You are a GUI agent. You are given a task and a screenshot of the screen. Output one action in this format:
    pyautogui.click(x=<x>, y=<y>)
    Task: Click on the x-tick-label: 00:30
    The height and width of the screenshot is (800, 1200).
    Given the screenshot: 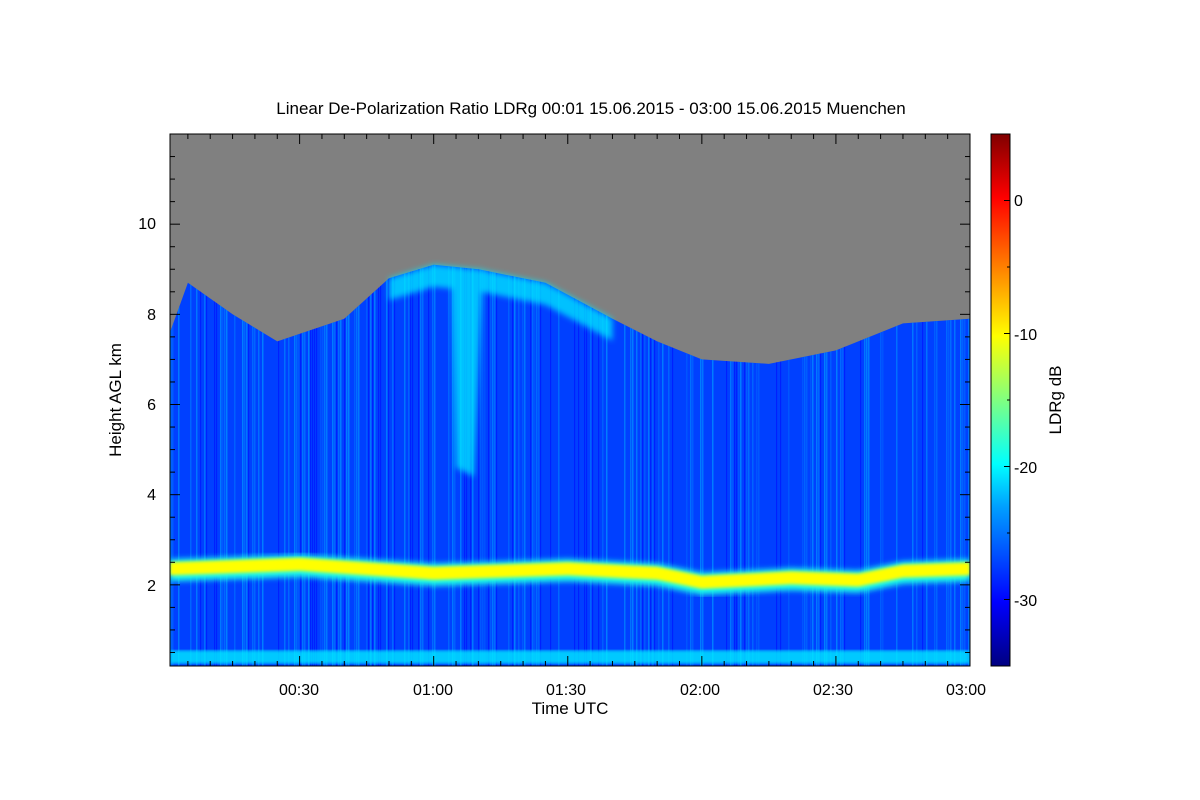 What is the action you would take?
    pyautogui.click(x=299, y=690)
    